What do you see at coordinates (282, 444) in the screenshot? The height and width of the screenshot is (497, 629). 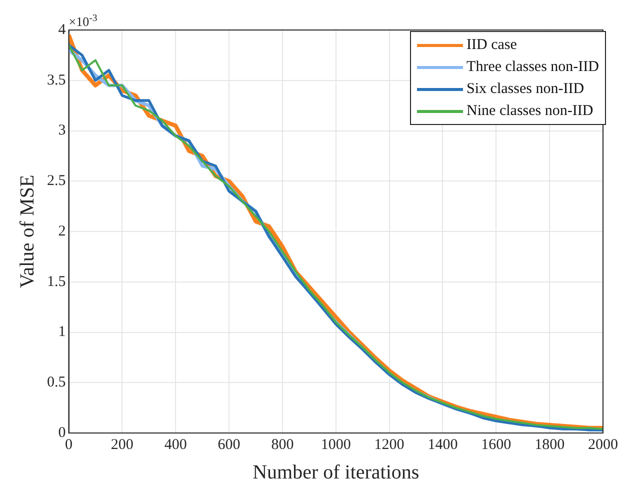 I see `x-tick-label: 800` at bounding box center [282, 444].